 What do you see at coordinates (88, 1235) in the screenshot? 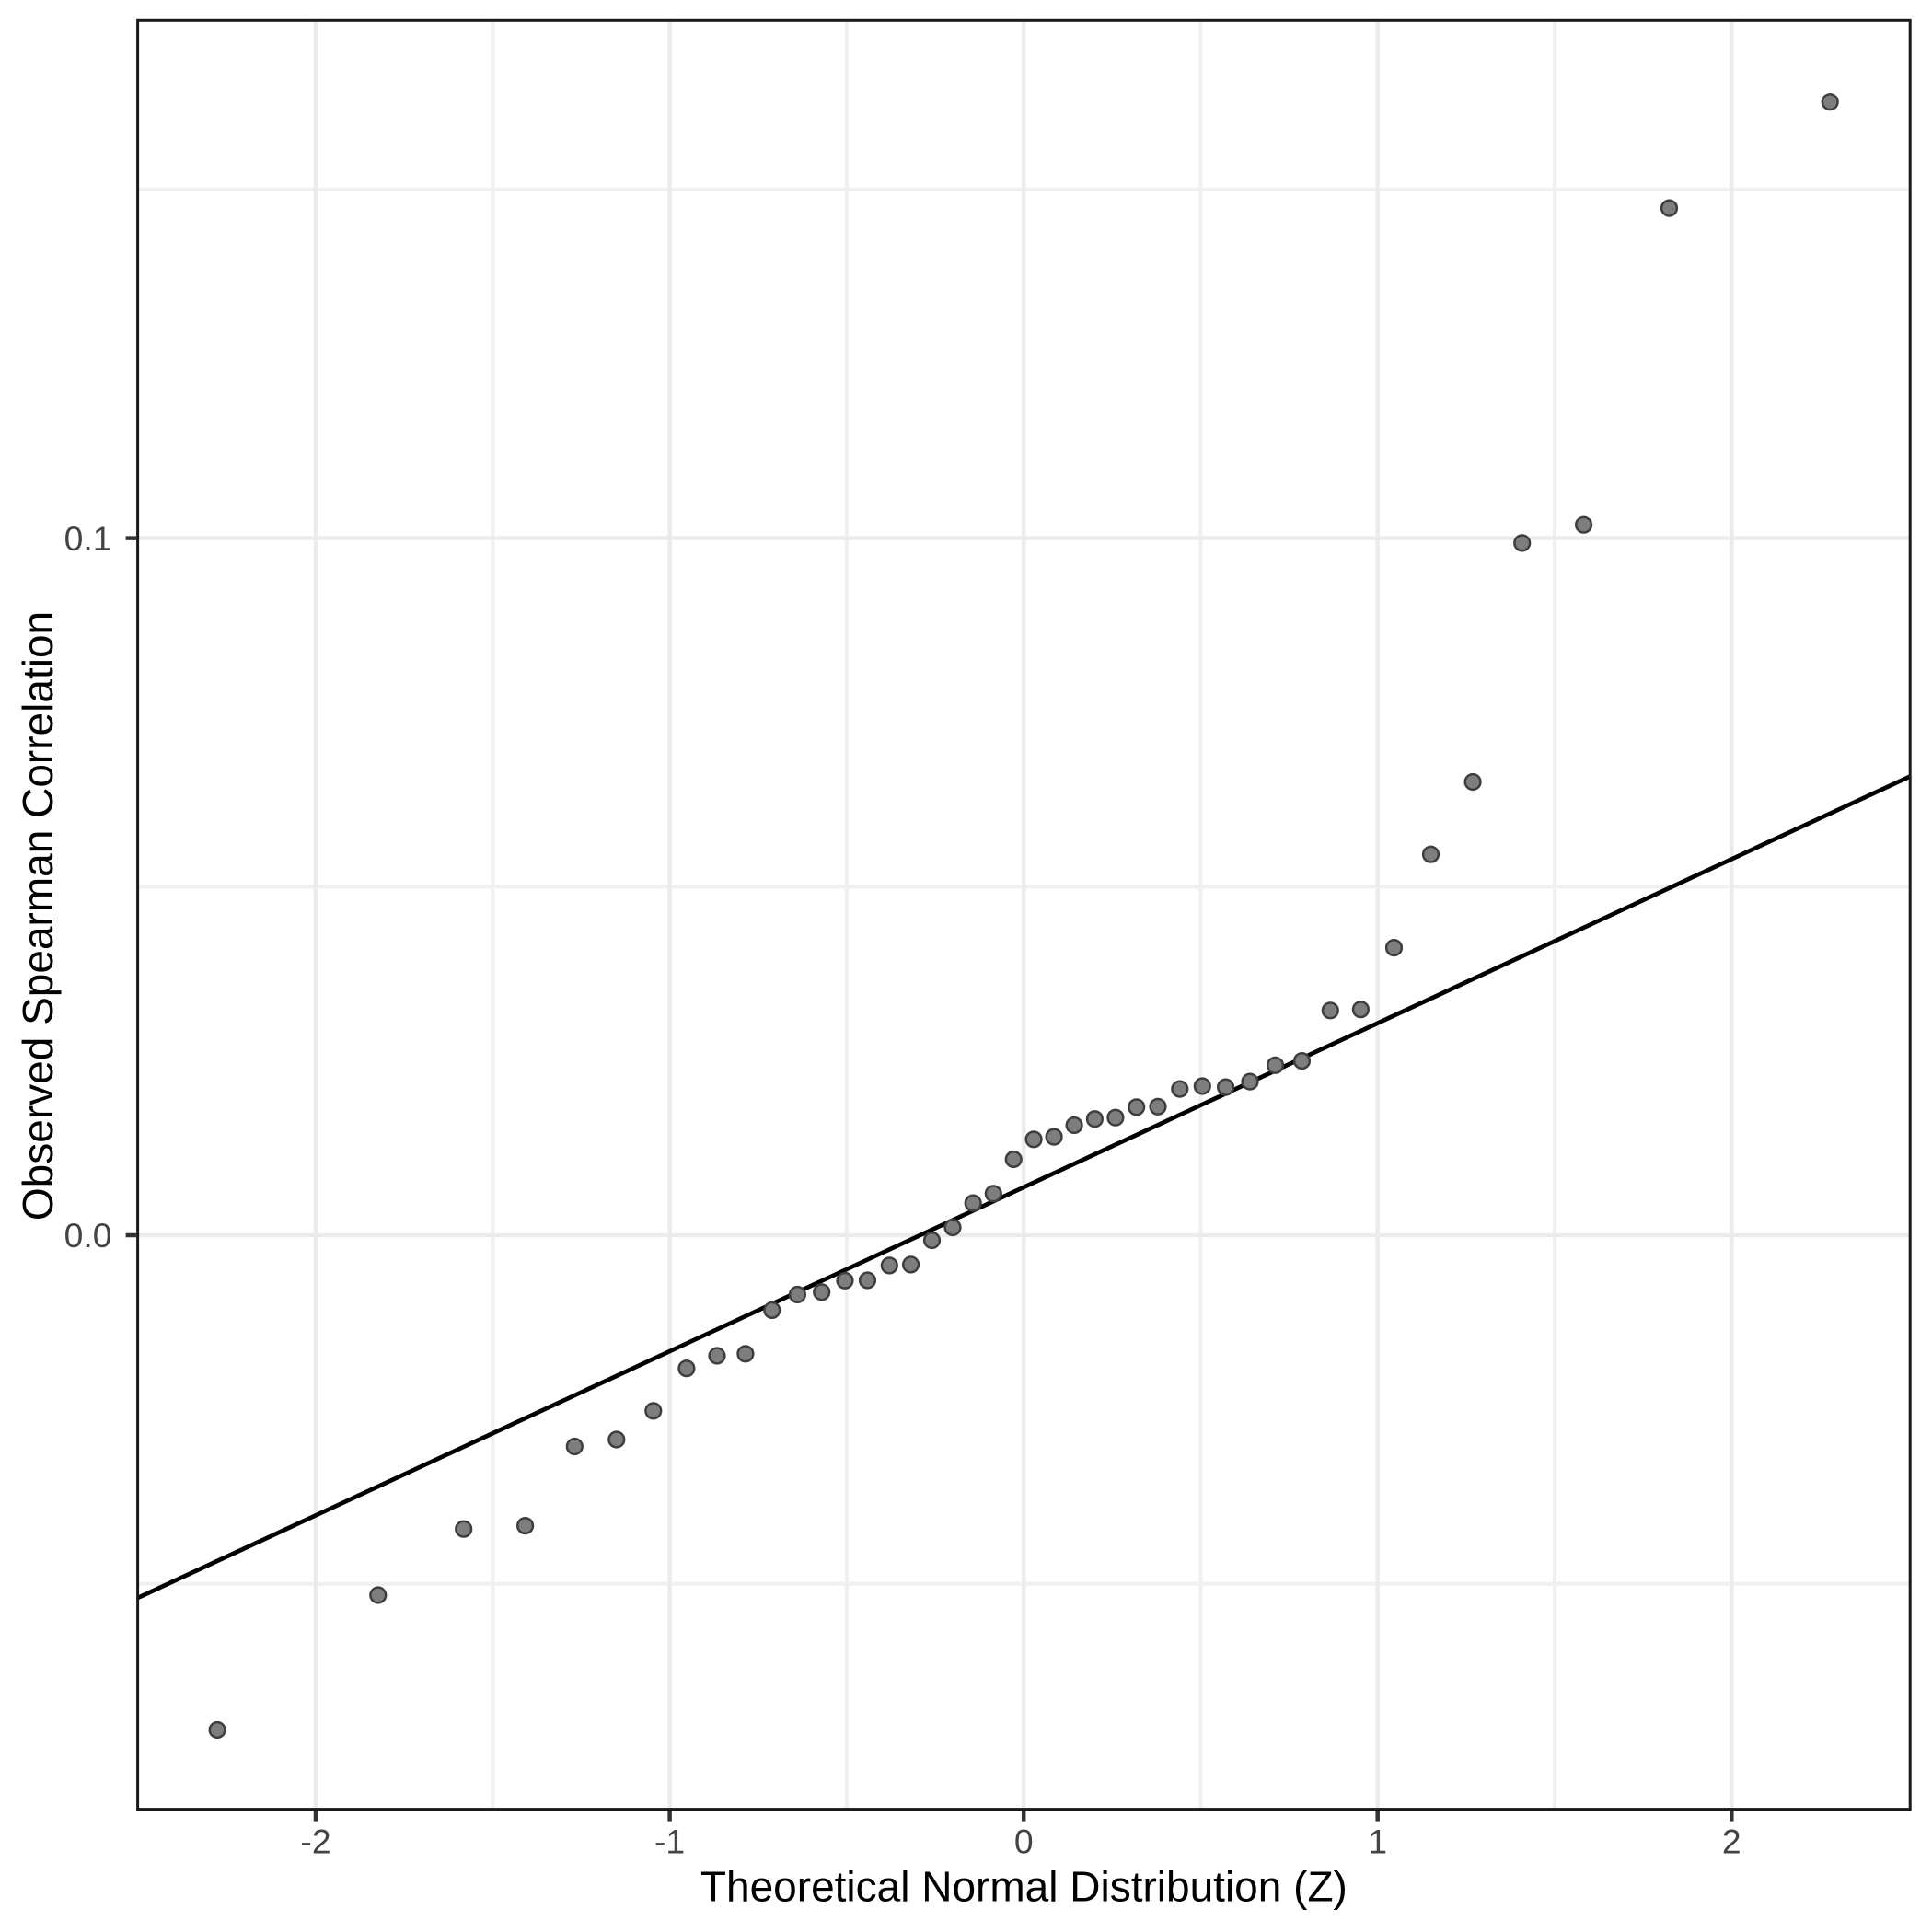
I see `svg-text: 0.0` at bounding box center [88, 1235].